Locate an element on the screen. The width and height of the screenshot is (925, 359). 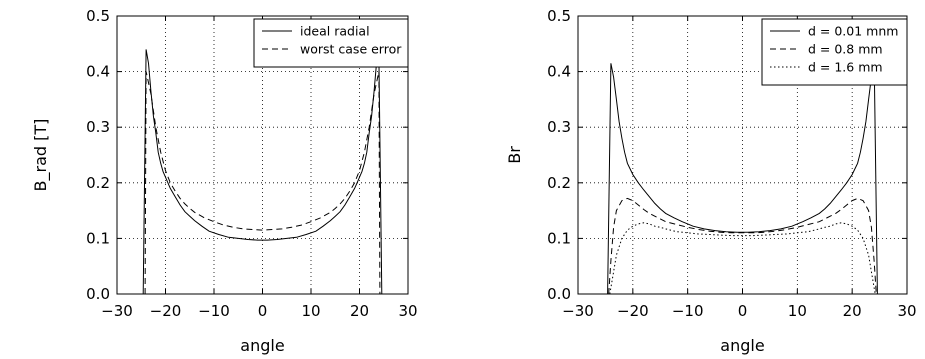
legend: d = 0.01 mnm d = 0.8 mm d = 1.6 mm is located at coordinates (834, 52).